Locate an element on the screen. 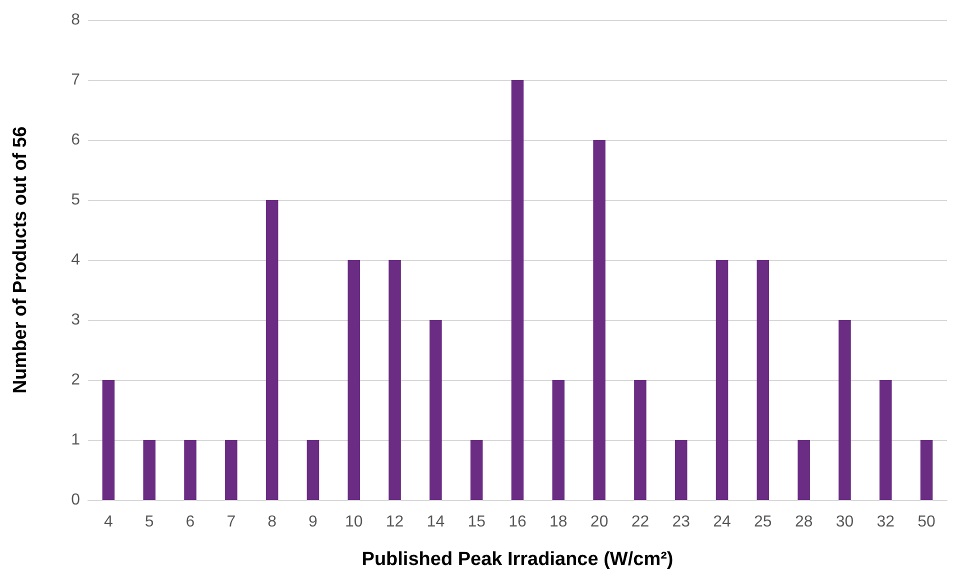  x-tick-label: 16 is located at coordinates (517, 522).